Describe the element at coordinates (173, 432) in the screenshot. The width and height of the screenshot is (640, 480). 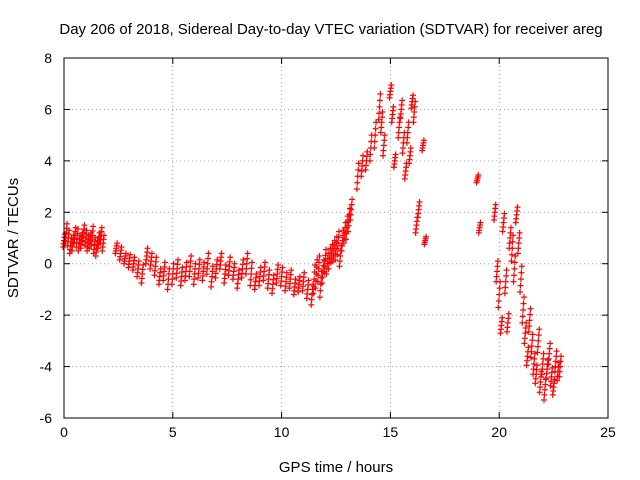
I see `x-tick-label: 5` at that location.